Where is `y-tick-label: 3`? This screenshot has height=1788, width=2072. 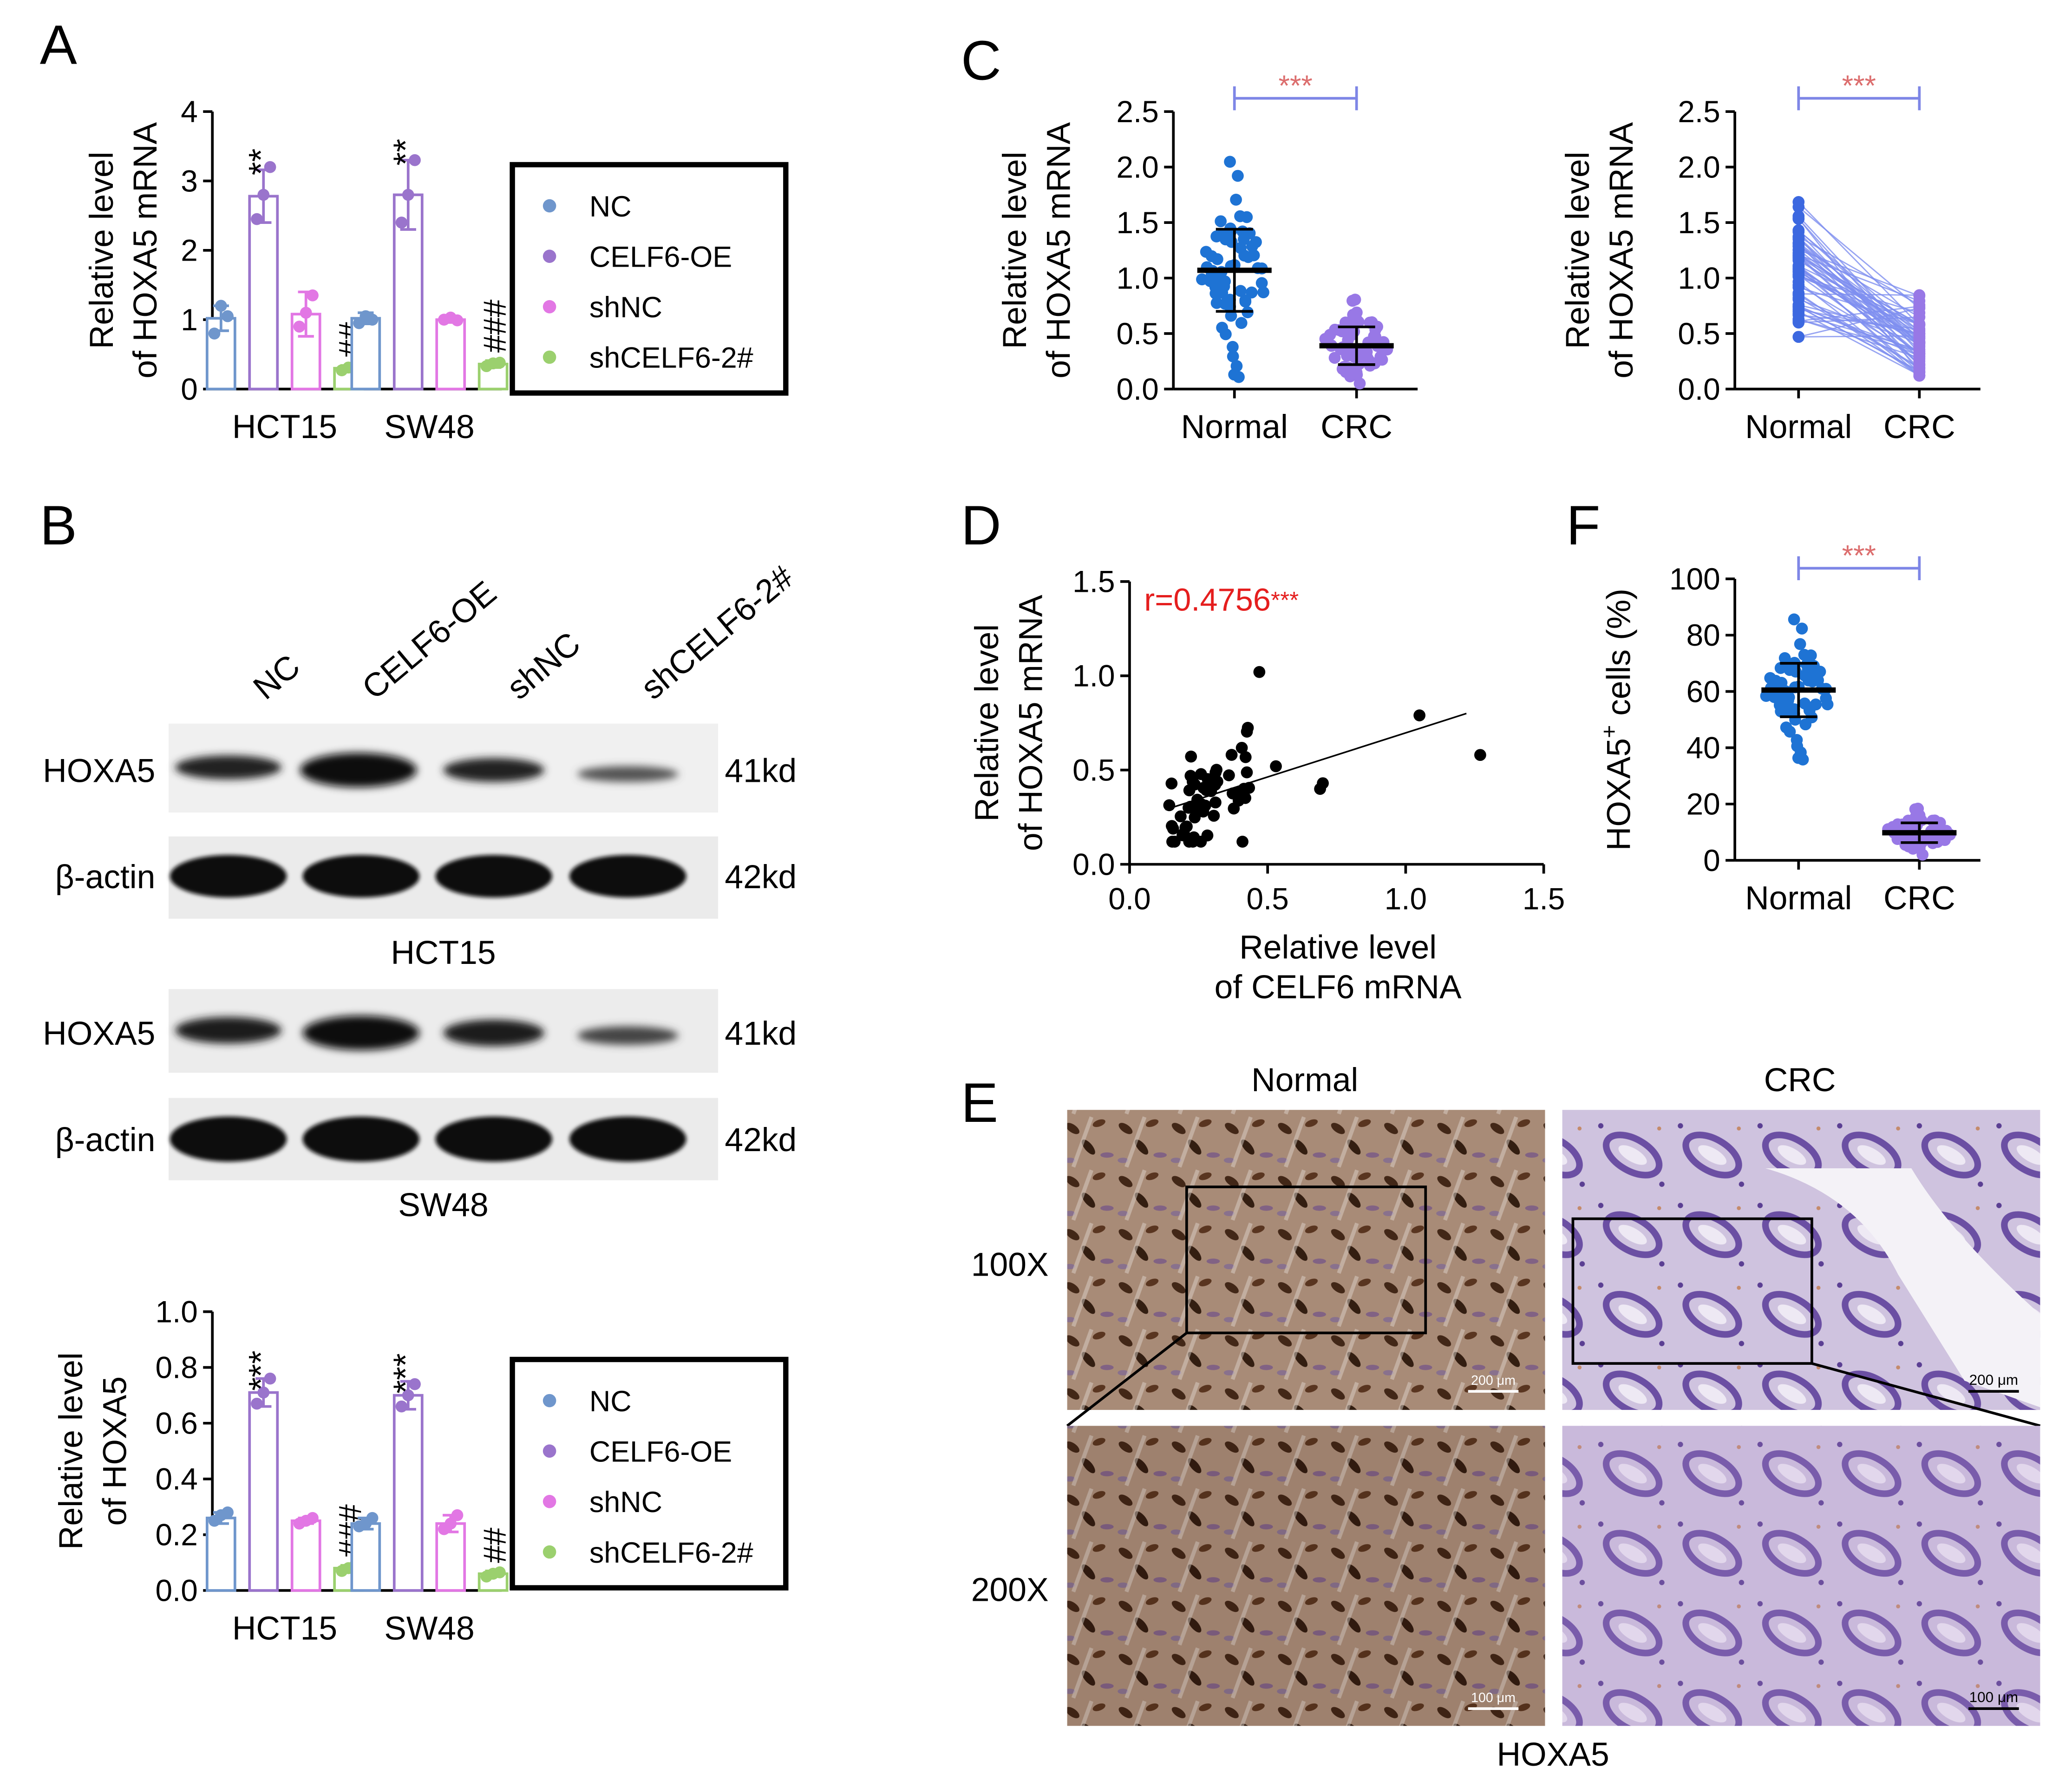
y-tick-label: 3 is located at coordinates (189, 181).